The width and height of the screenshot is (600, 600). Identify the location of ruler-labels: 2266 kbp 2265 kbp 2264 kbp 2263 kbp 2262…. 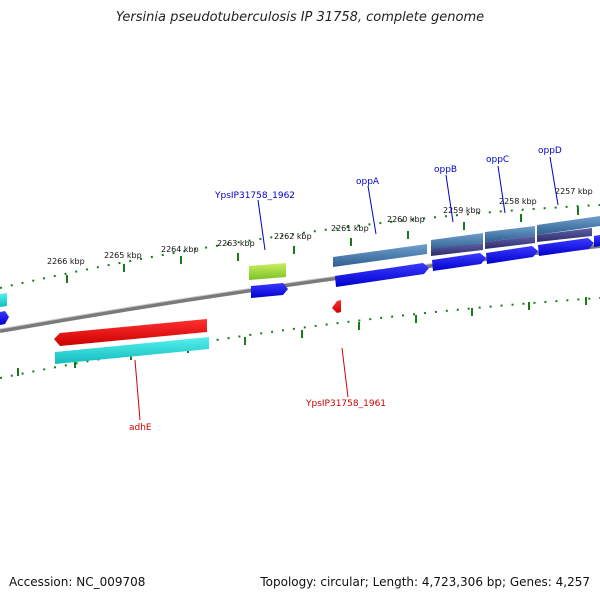
(320, 226).